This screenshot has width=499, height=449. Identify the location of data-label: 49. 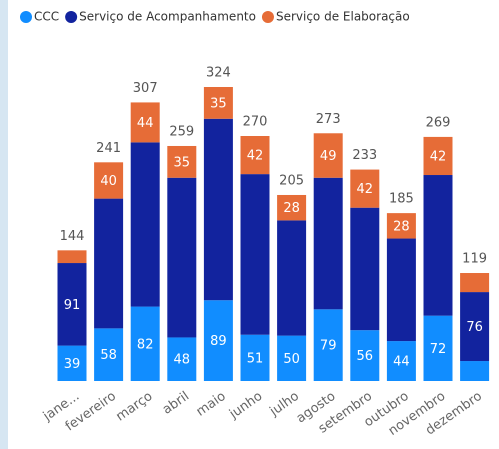
(328, 156).